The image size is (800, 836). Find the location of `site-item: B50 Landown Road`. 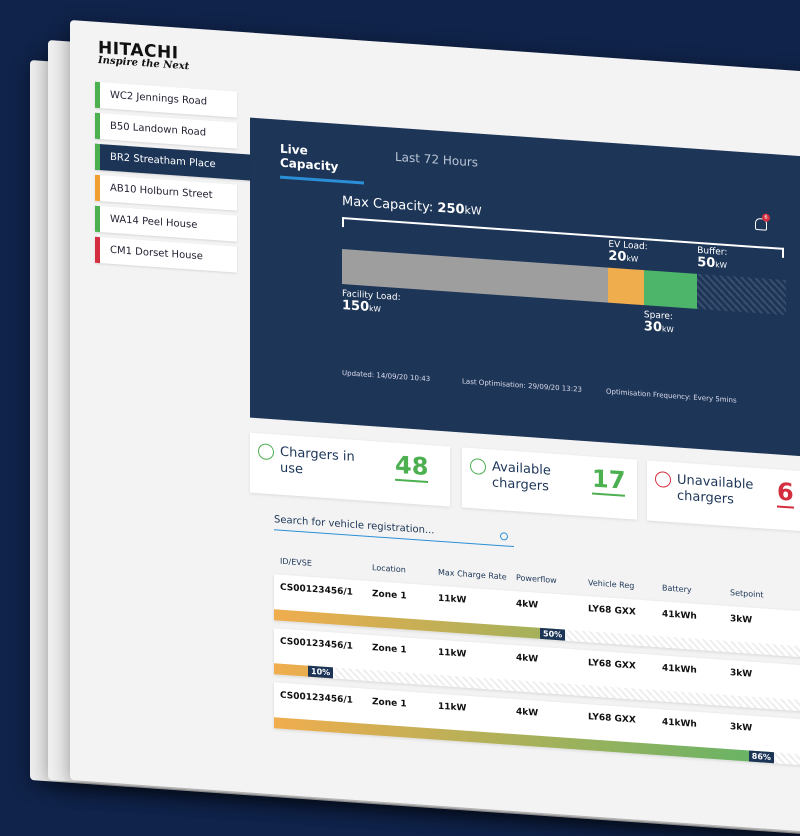

site-item: B50 Landown Road is located at coordinates (166, 130).